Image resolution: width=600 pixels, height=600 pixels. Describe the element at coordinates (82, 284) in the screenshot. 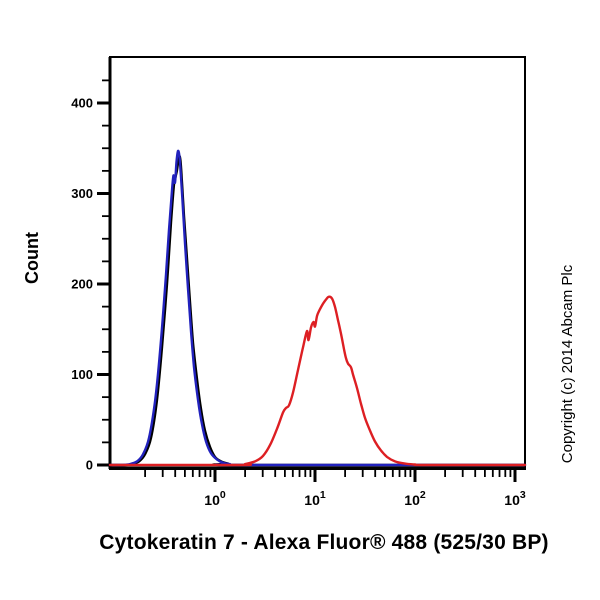

I see `y-tick-label: 200` at that location.